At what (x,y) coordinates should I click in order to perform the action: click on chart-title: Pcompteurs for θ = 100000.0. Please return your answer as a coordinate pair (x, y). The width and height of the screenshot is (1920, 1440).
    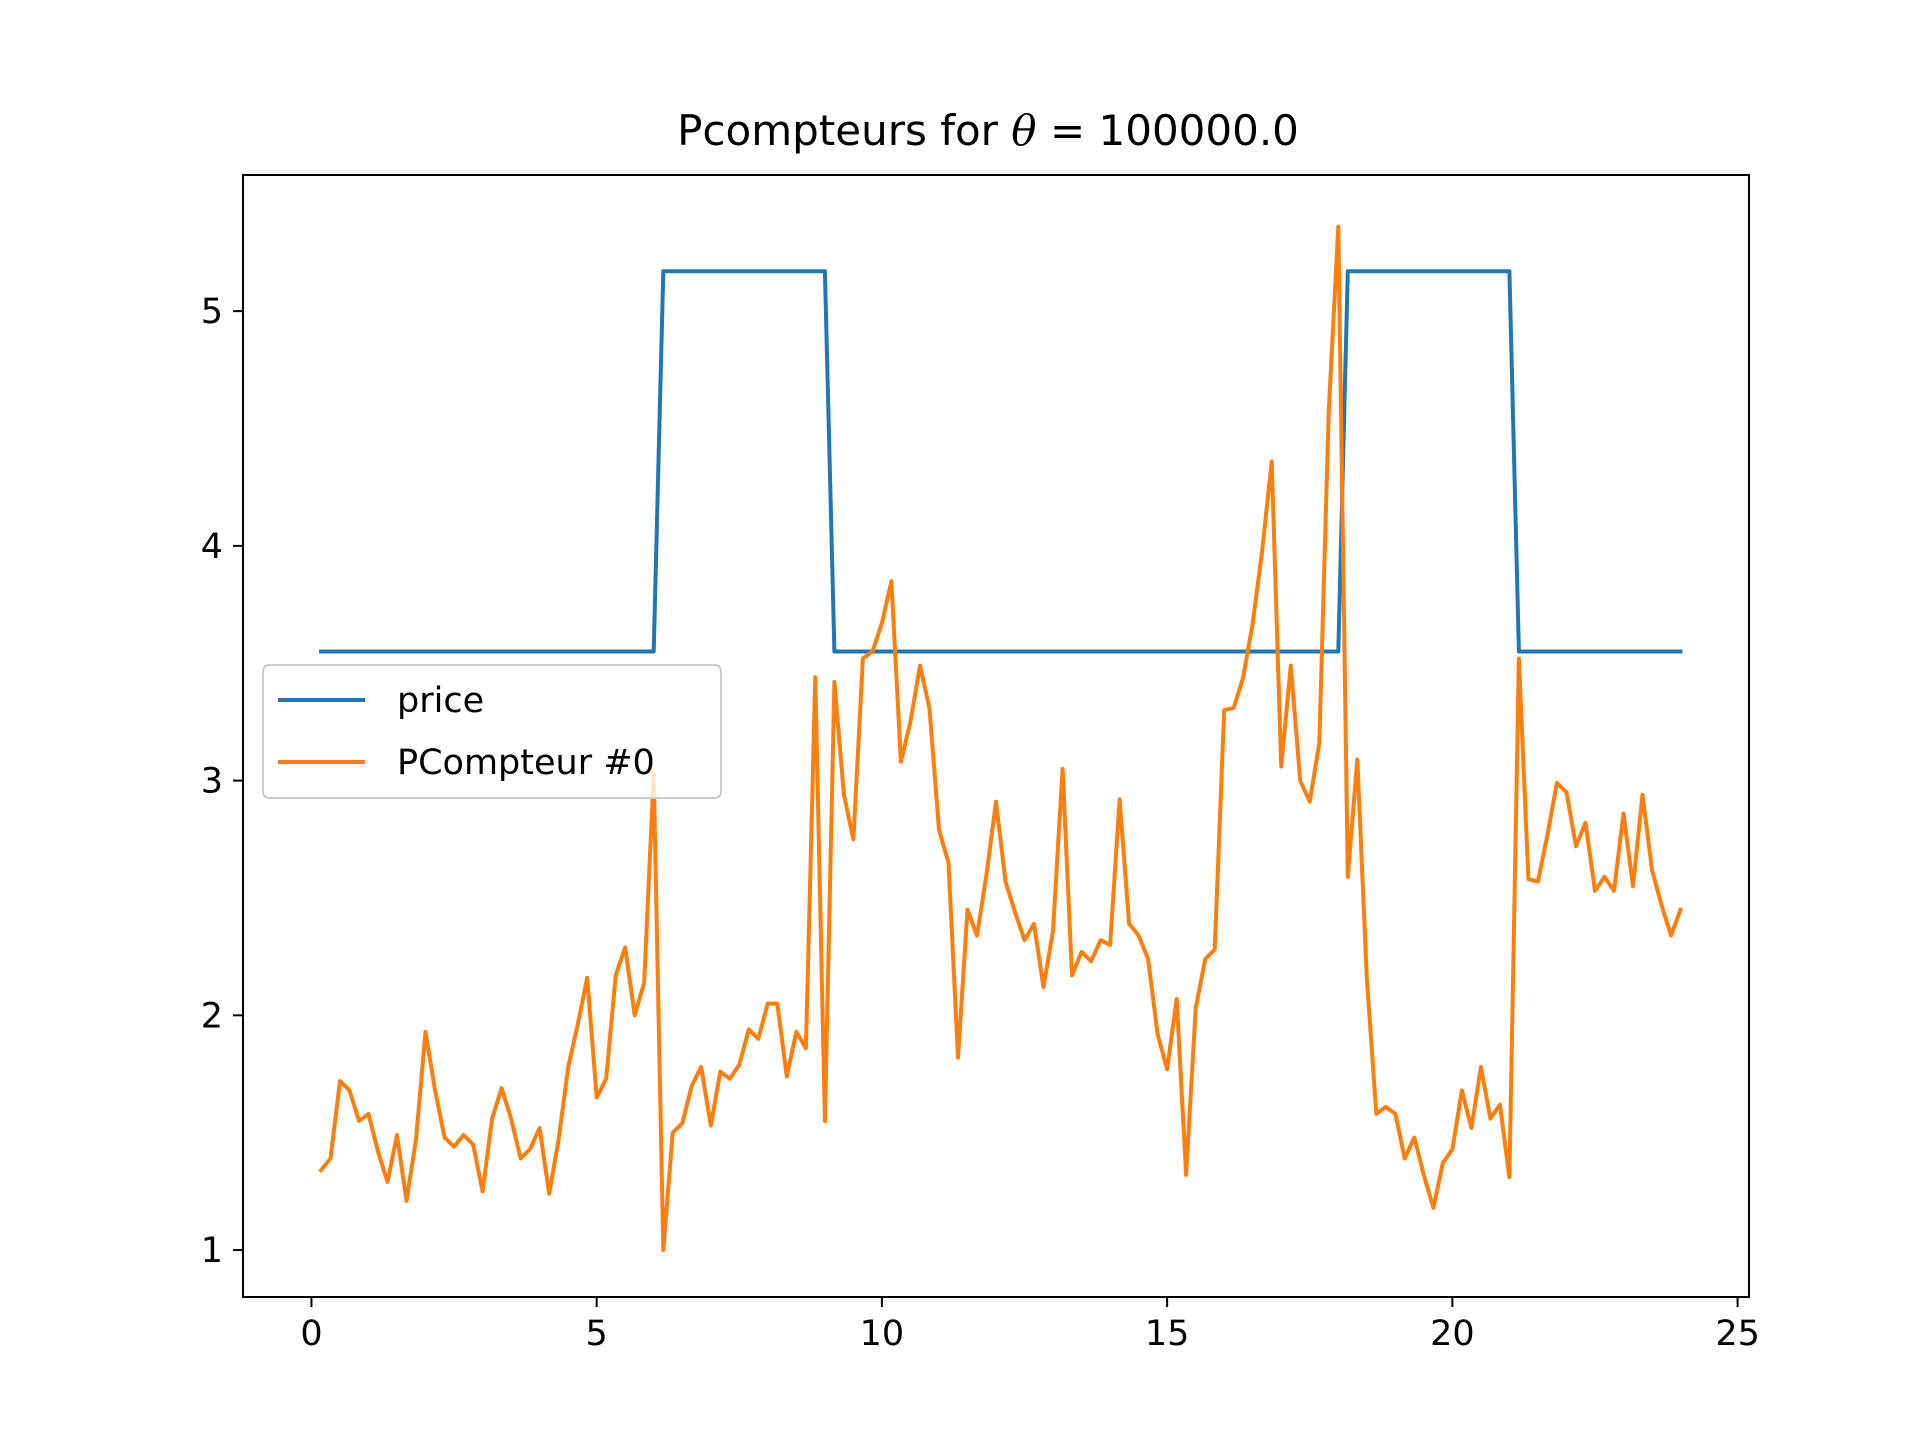
    Looking at the image, I should click on (988, 130).